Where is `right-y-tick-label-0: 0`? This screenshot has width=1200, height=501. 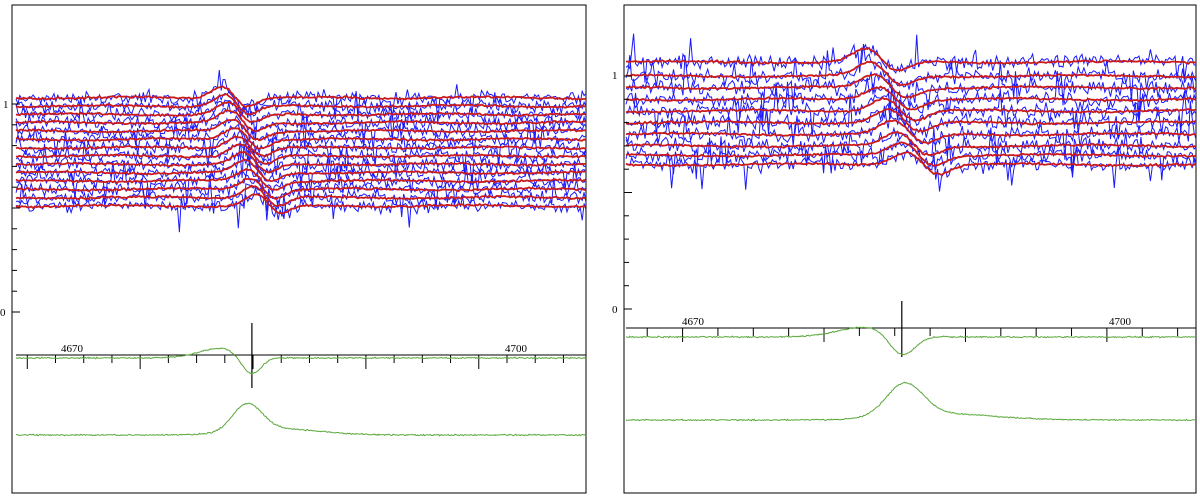 right-y-tick-label-0: 0 is located at coordinates (615, 310).